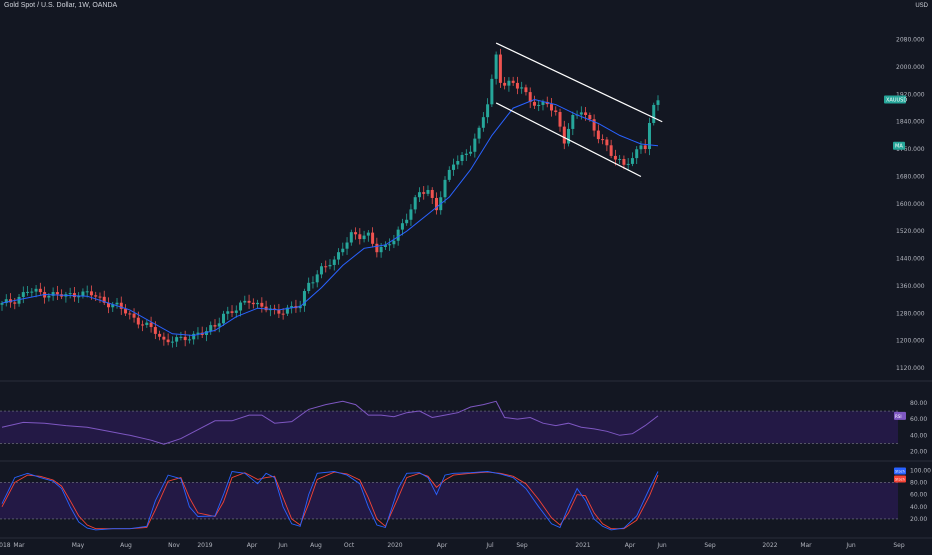  Describe the element at coordinates (920, 470) in the screenshot. I see `stoch-axis-tick-label: 100.00` at that location.